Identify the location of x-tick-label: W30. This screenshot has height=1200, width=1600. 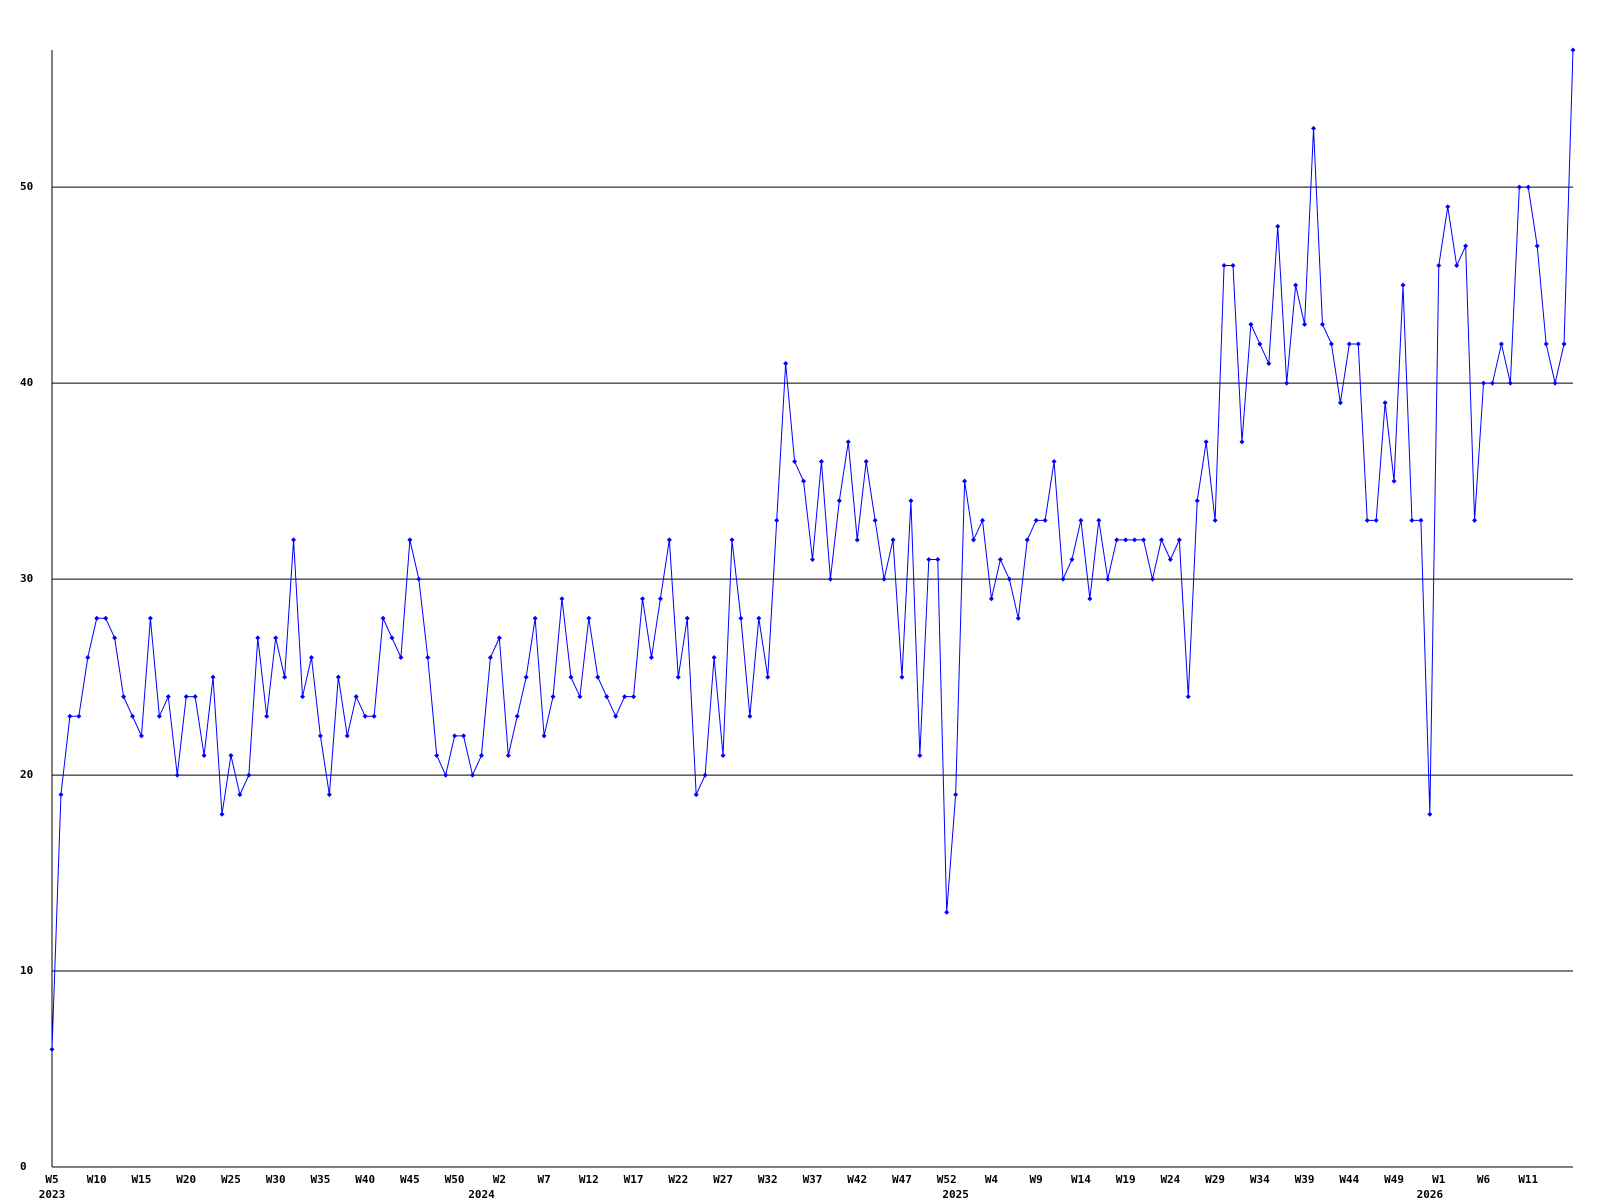
(276, 1179).